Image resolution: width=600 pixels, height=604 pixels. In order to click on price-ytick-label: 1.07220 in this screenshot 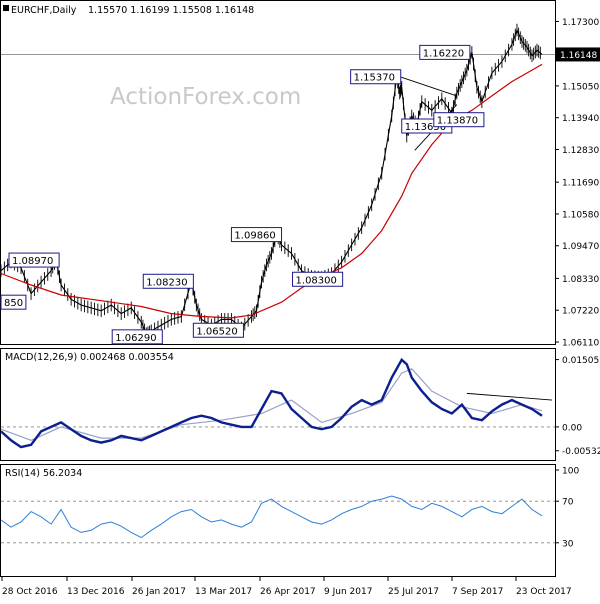, I will do `click(580, 312)`.